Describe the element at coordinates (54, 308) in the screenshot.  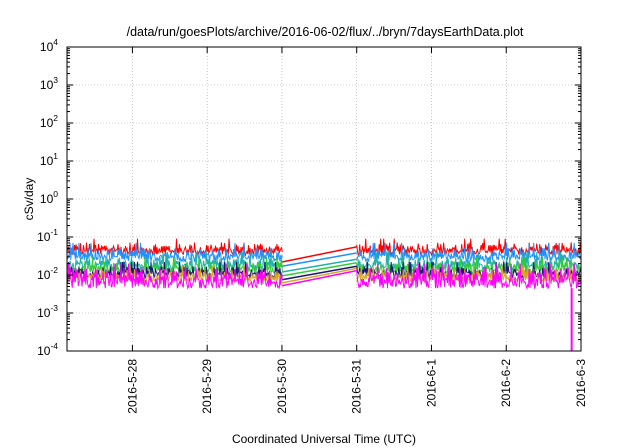
I see `y-tick-label-exponent: -3` at that location.